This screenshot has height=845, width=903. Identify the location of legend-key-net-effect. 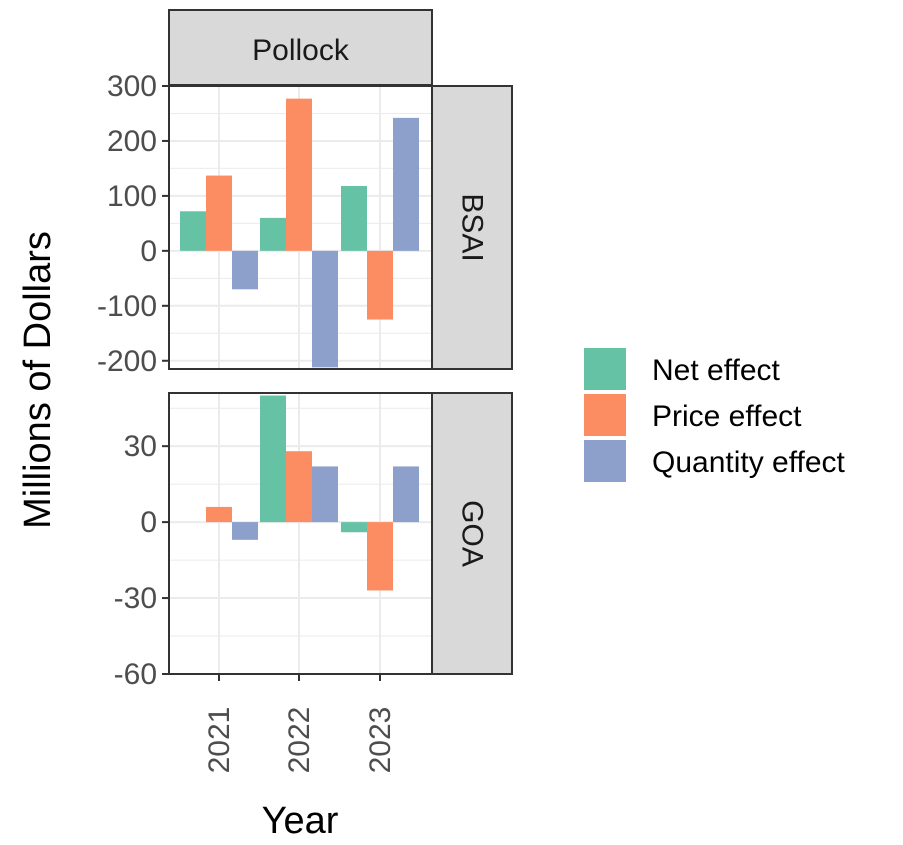
(605, 369).